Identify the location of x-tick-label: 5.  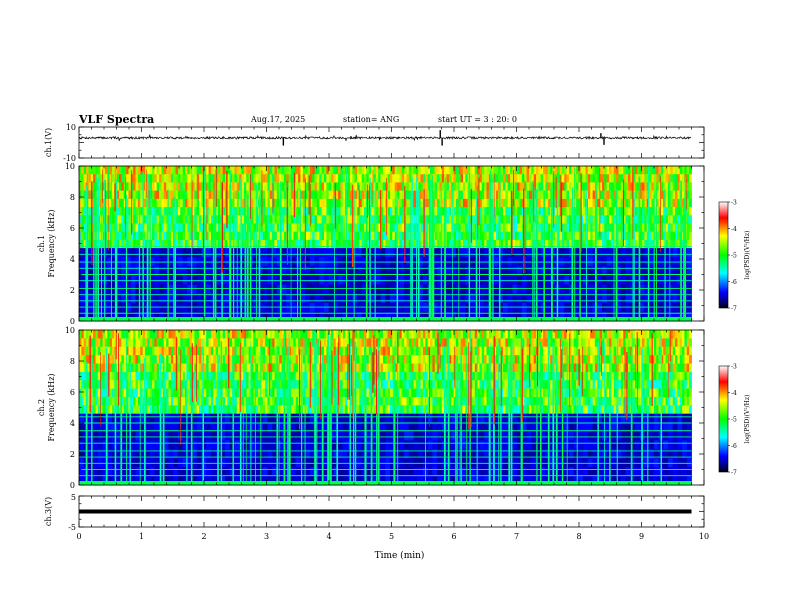
(391, 536).